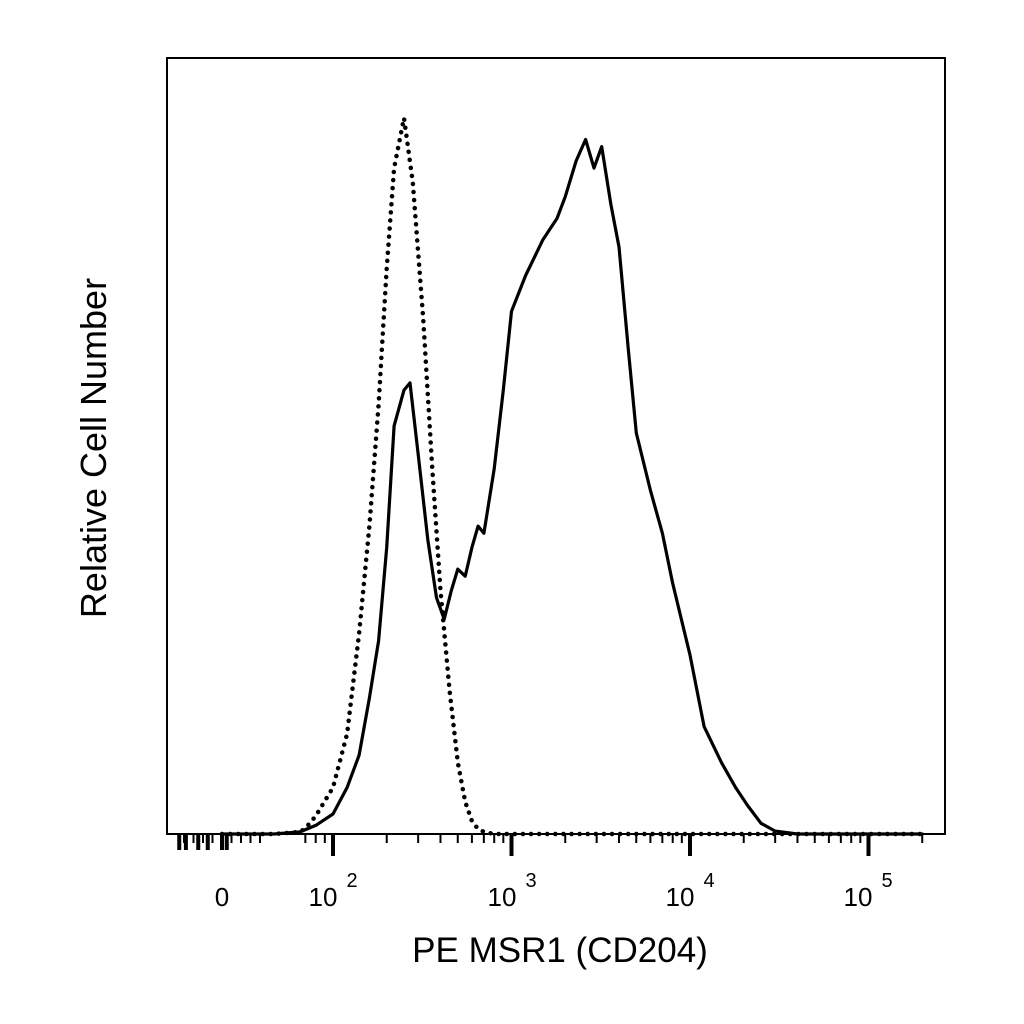 The width and height of the screenshot is (1024, 1024). Describe the element at coordinates (554, 891) in the screenshot. I see `x-tick-labels: 0 10 2 10 3 10 4 10 5` at that location.